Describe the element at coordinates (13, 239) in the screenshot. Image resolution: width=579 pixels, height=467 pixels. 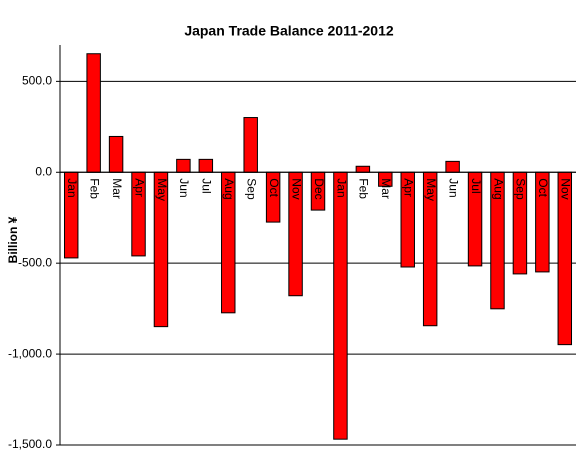
I see `y-axis-label: Billion ¥` at that location.